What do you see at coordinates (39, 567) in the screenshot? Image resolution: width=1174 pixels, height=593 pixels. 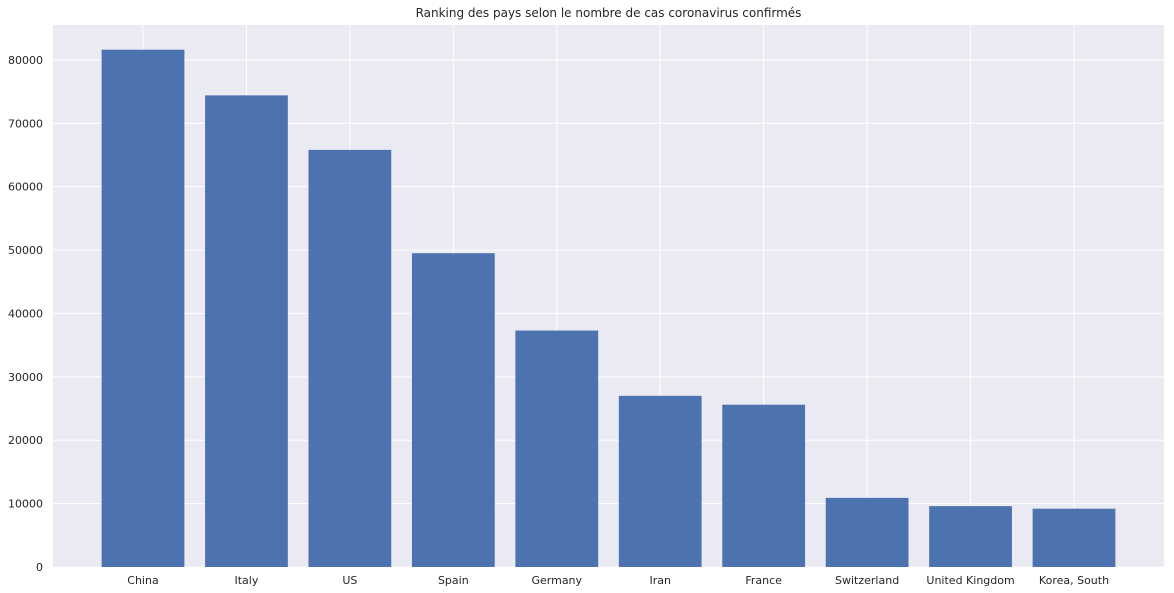 I see `y-tick-label: 0` at bounding box center [39, 567].